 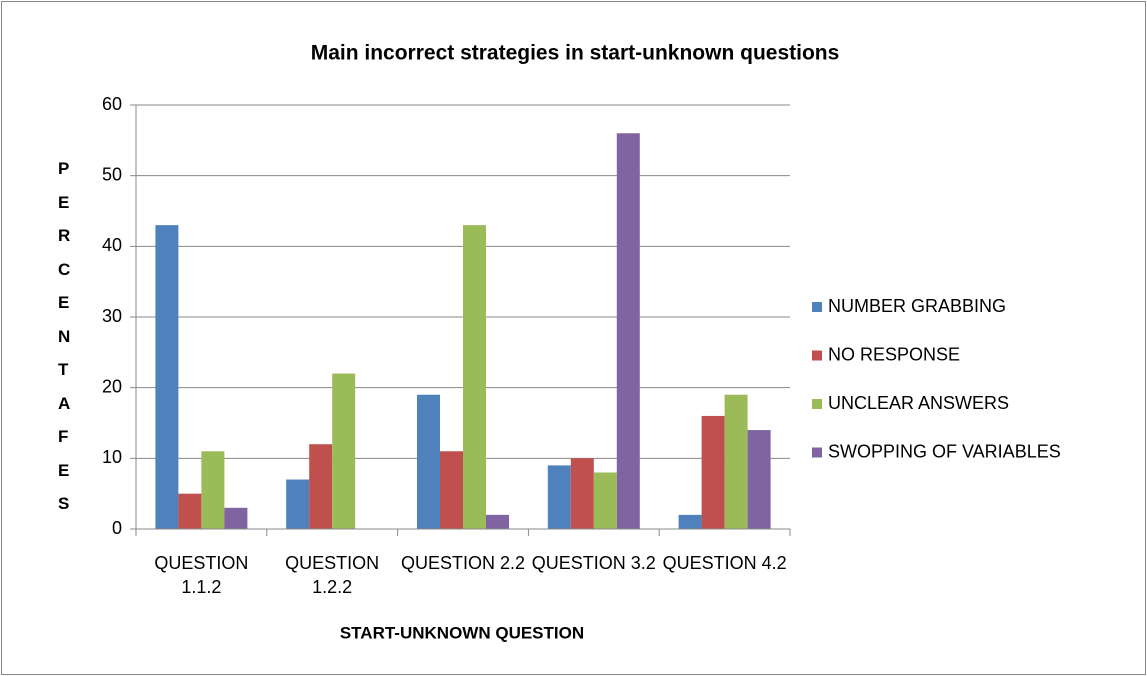 I want to click on y-tick-label: 30, so click(x=112, y=316).